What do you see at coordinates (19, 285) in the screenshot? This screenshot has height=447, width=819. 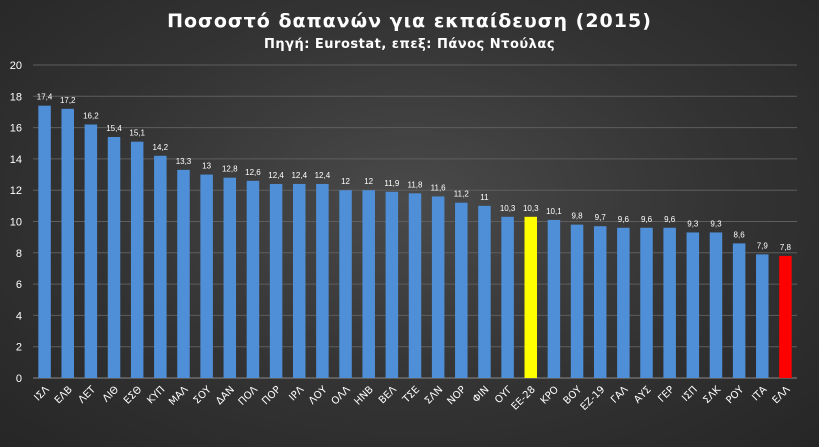 I see `y-tick-label: 6` at bounding box center [19, 285].